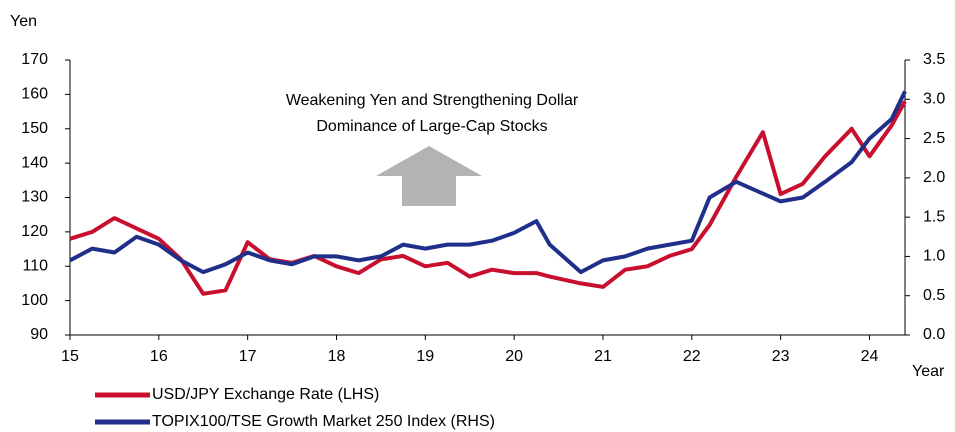 The height and width of the screenshot is (432, 955). Describe the element at coordinates (34, 59) in the screenshot. I see `y-tick-label: 170` at that location.